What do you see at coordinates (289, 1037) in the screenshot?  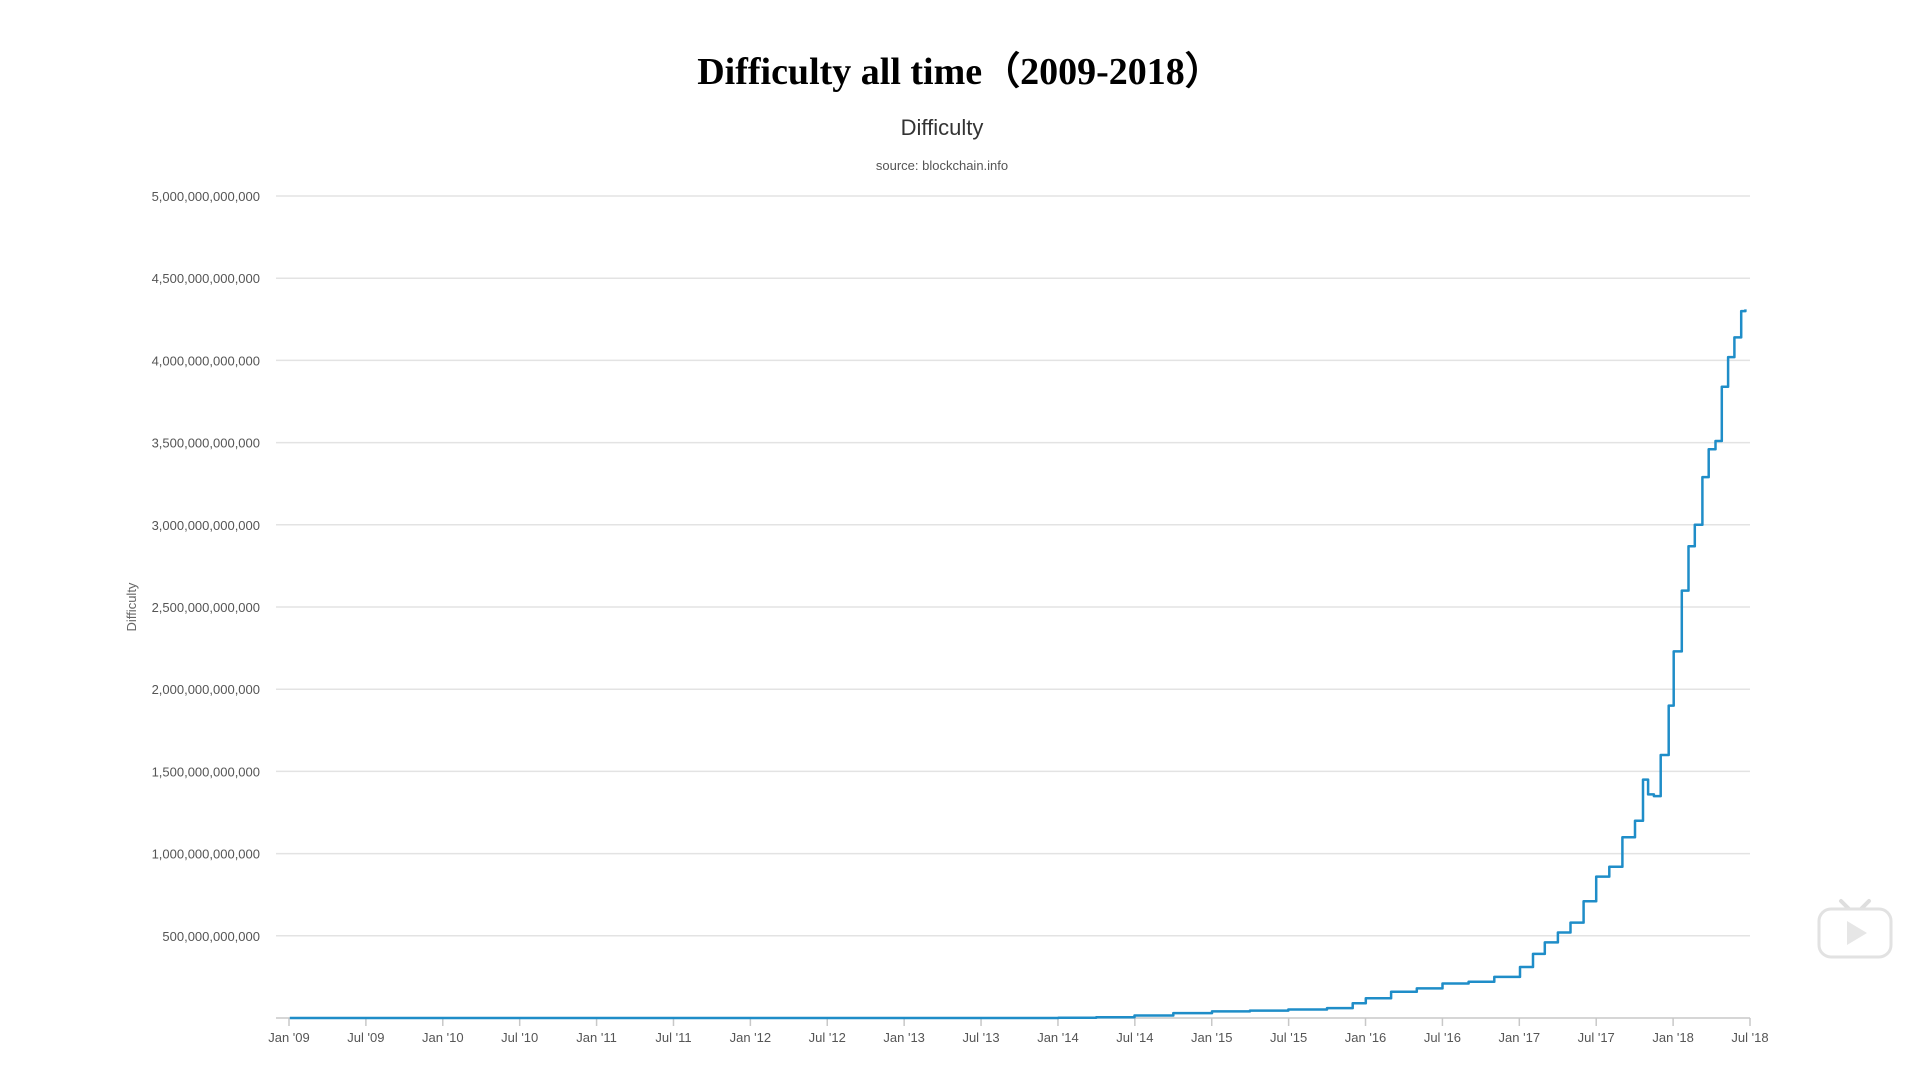 I see `x-tick-label: Jan '09` at bounding box center [289, 1037].